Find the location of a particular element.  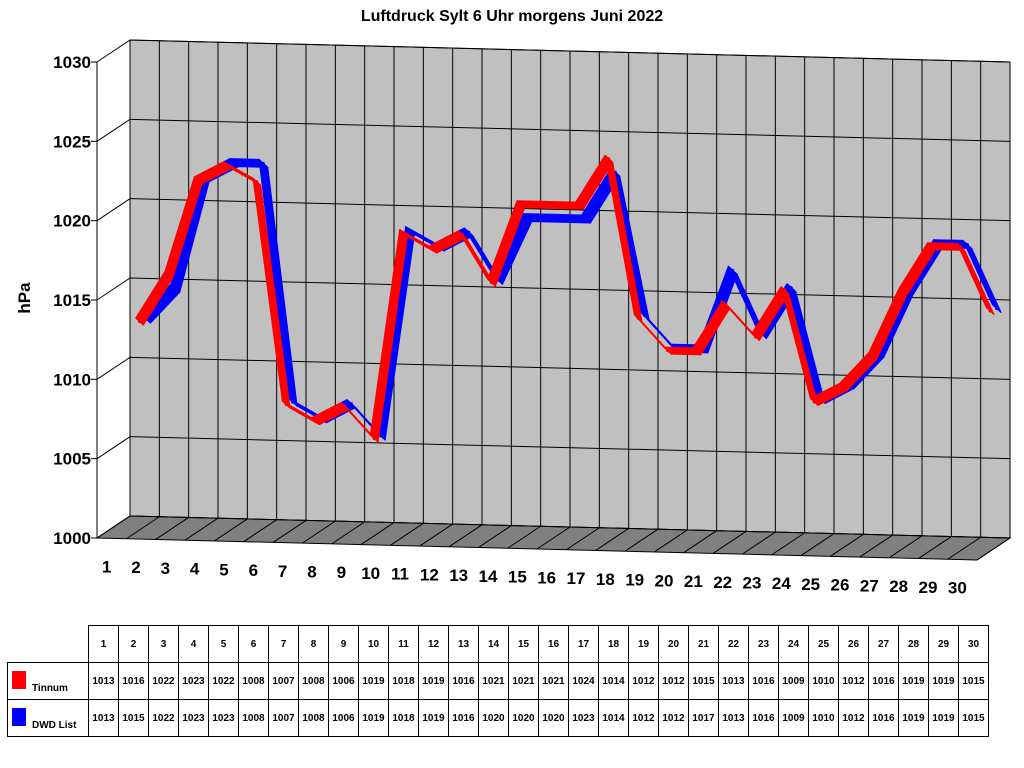

x-tick-label: 4 is located at coordinates (195, 569).